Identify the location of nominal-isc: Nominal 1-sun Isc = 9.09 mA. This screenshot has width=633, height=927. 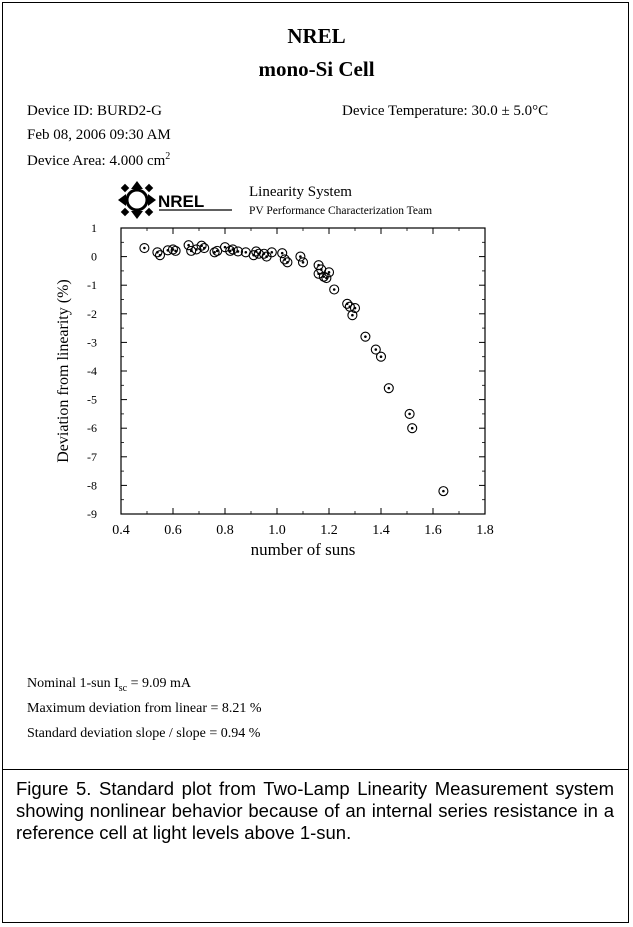
(109, 685).